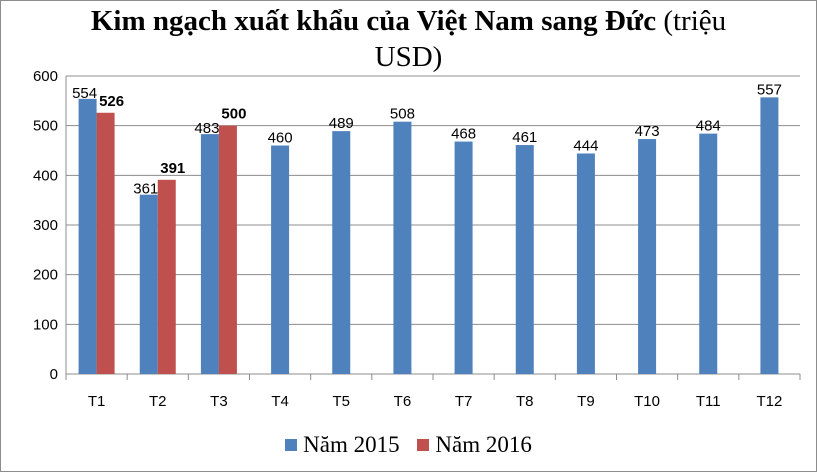  I want to click on chart-title-rest: (triệu, so click(691, 21).